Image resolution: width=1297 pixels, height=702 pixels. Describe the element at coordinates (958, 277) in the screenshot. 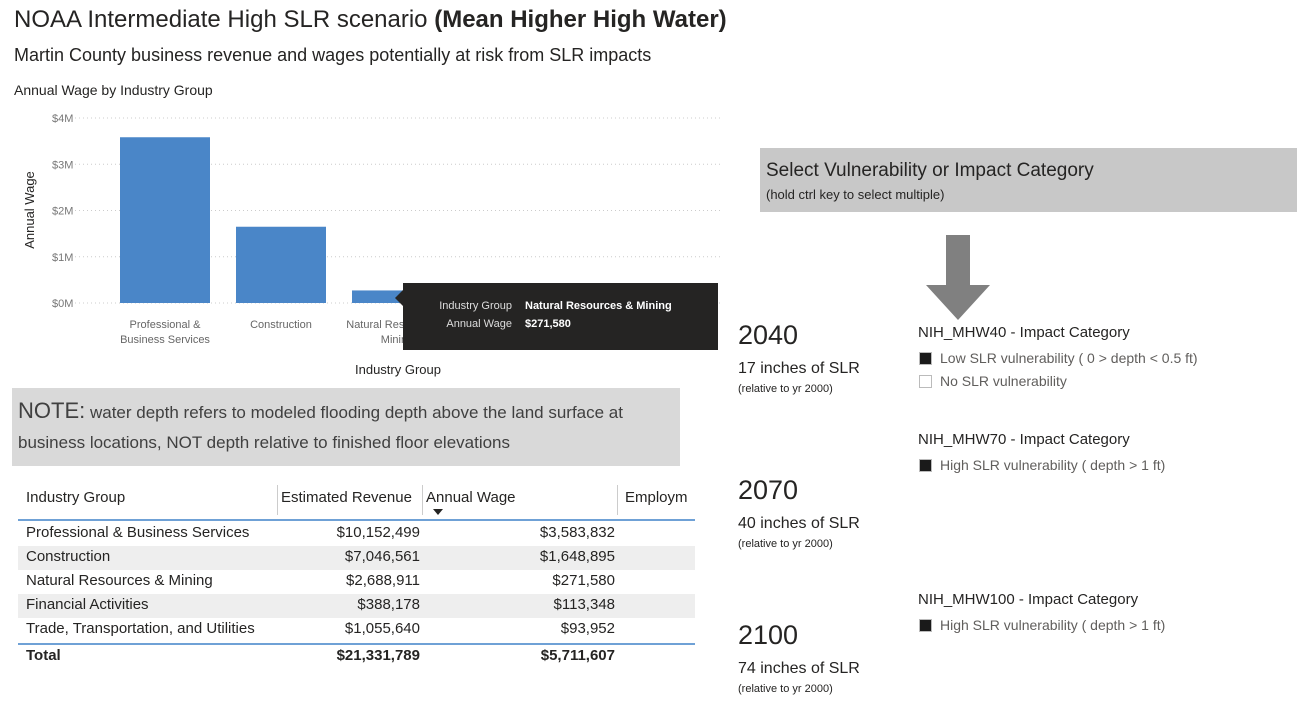

I see `down-arrow` at that location.